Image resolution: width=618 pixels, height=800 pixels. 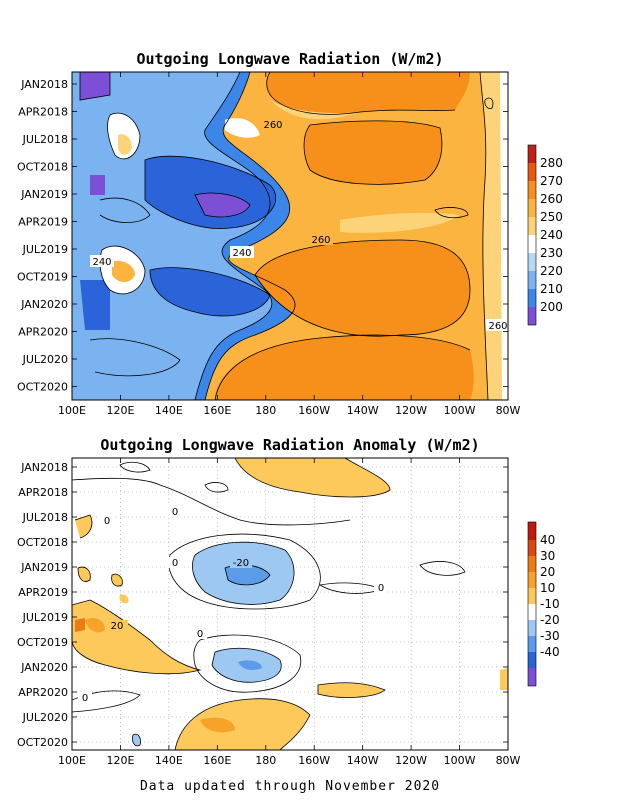 What do you see at coordinates (289, 59) in the screenshot?
I see `chart-title-olr: Outgoing Longwave Radiation (W/m2)` at bounding box center [289, 59].